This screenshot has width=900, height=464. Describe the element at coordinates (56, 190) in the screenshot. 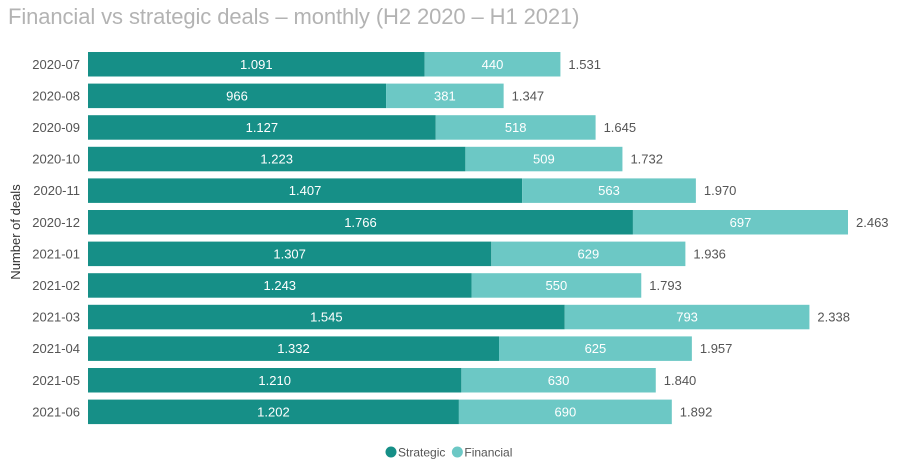

I see `category-label: 2020-11` at that location.